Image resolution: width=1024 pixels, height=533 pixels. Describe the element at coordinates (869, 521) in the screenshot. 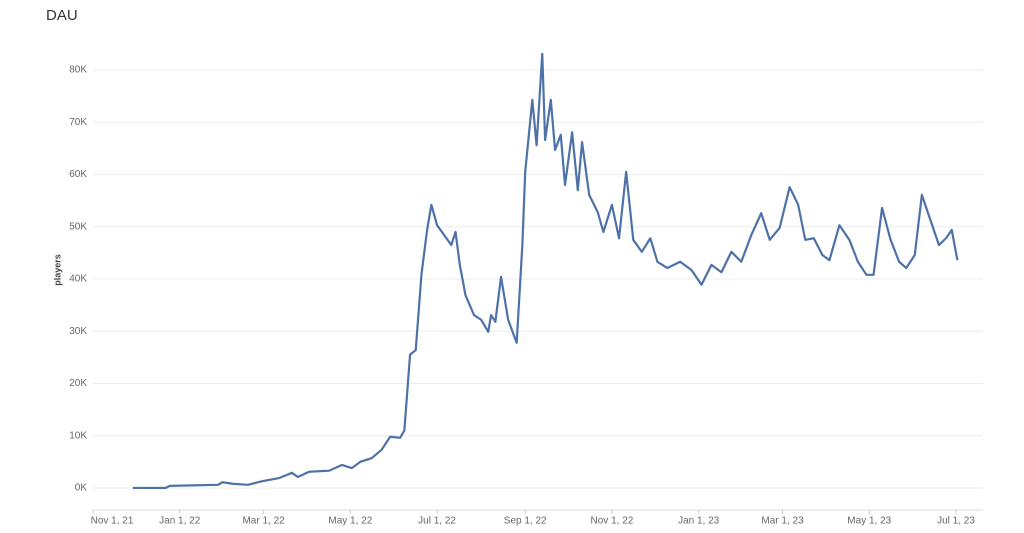

I see `x-tick-label: May 1, 23` at that location.